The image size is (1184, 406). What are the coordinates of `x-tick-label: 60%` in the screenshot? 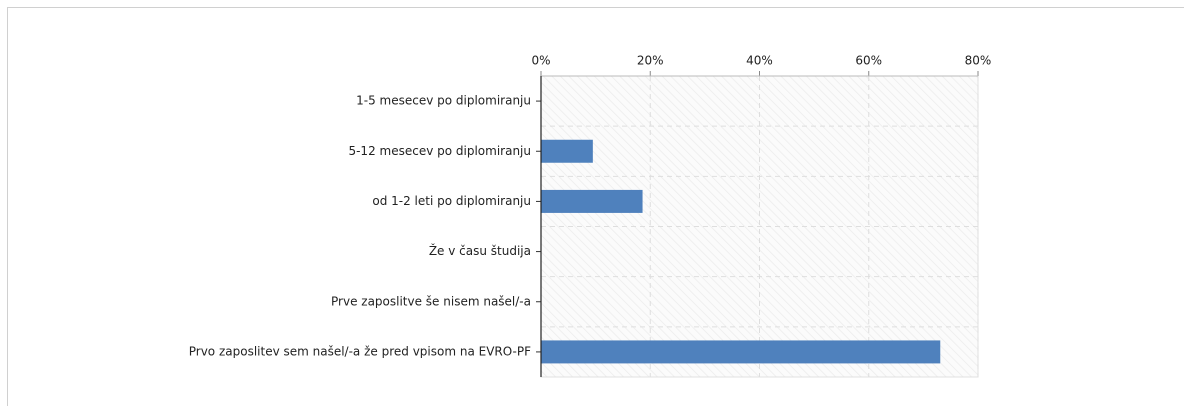 It's located at (868, 61).